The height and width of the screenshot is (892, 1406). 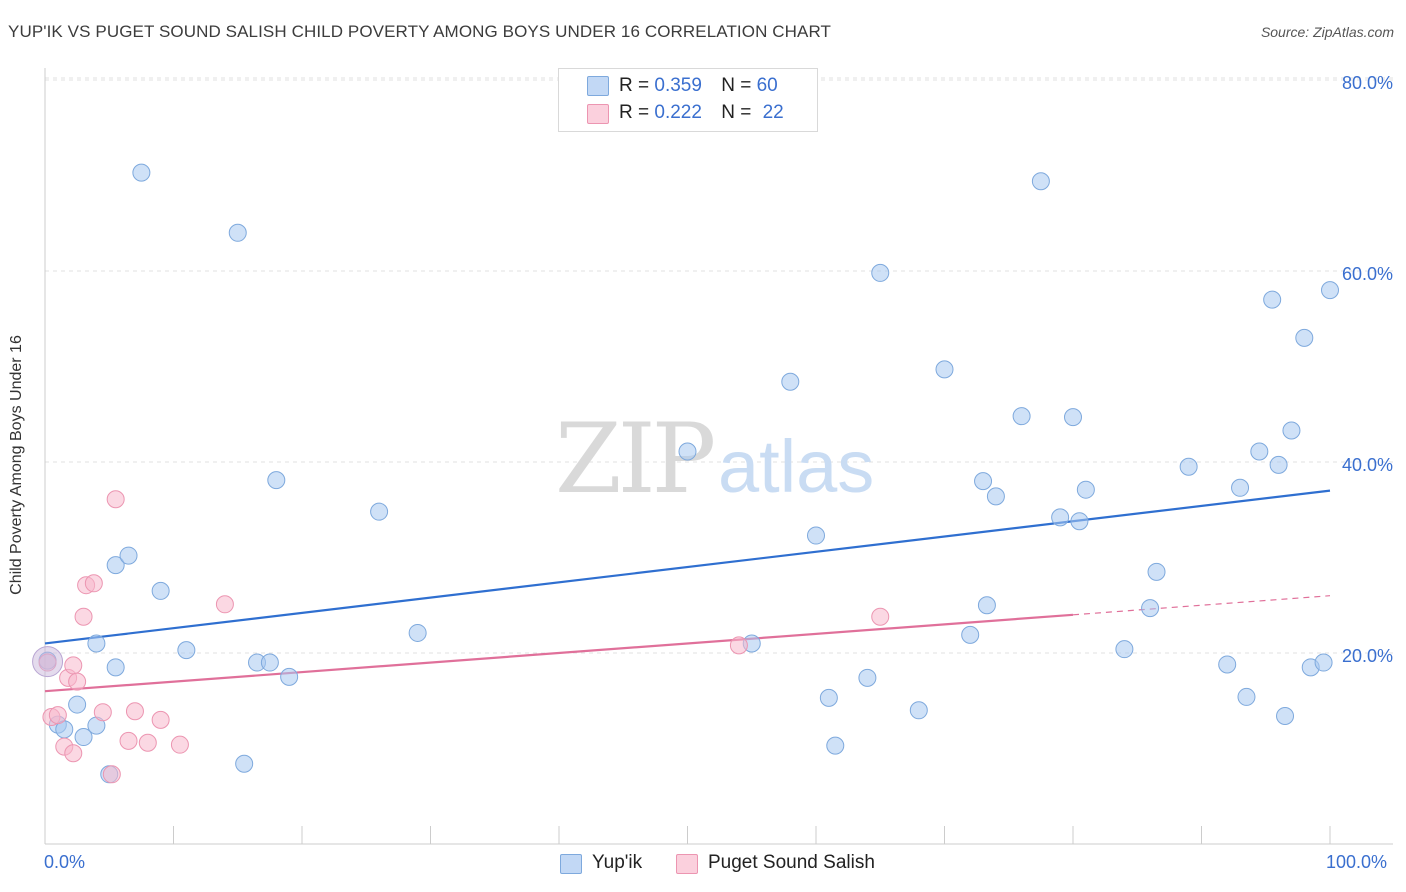 What do you see at coordinates (617, 862) in the screenshot?
I see `bottom-legend-yupik: Yup'ik` at bounding box center [617, 862].